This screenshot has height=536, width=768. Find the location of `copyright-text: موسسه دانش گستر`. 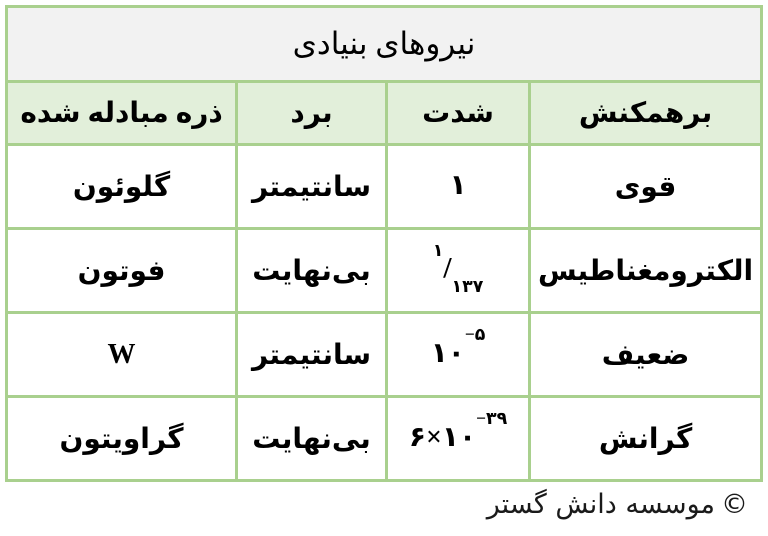

copyright-text: موسسه دانش گستر is located at coordinates (600, 504).